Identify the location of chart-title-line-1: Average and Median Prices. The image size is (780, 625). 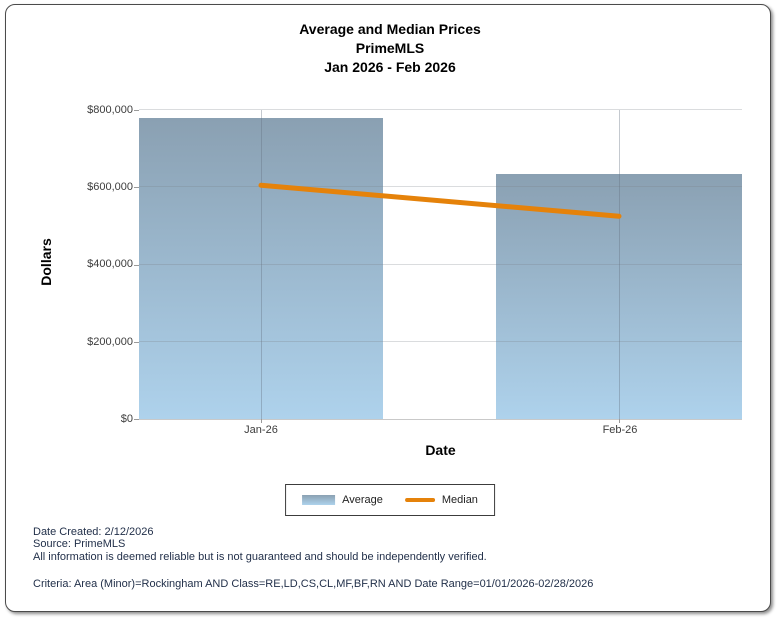
(390, 29).